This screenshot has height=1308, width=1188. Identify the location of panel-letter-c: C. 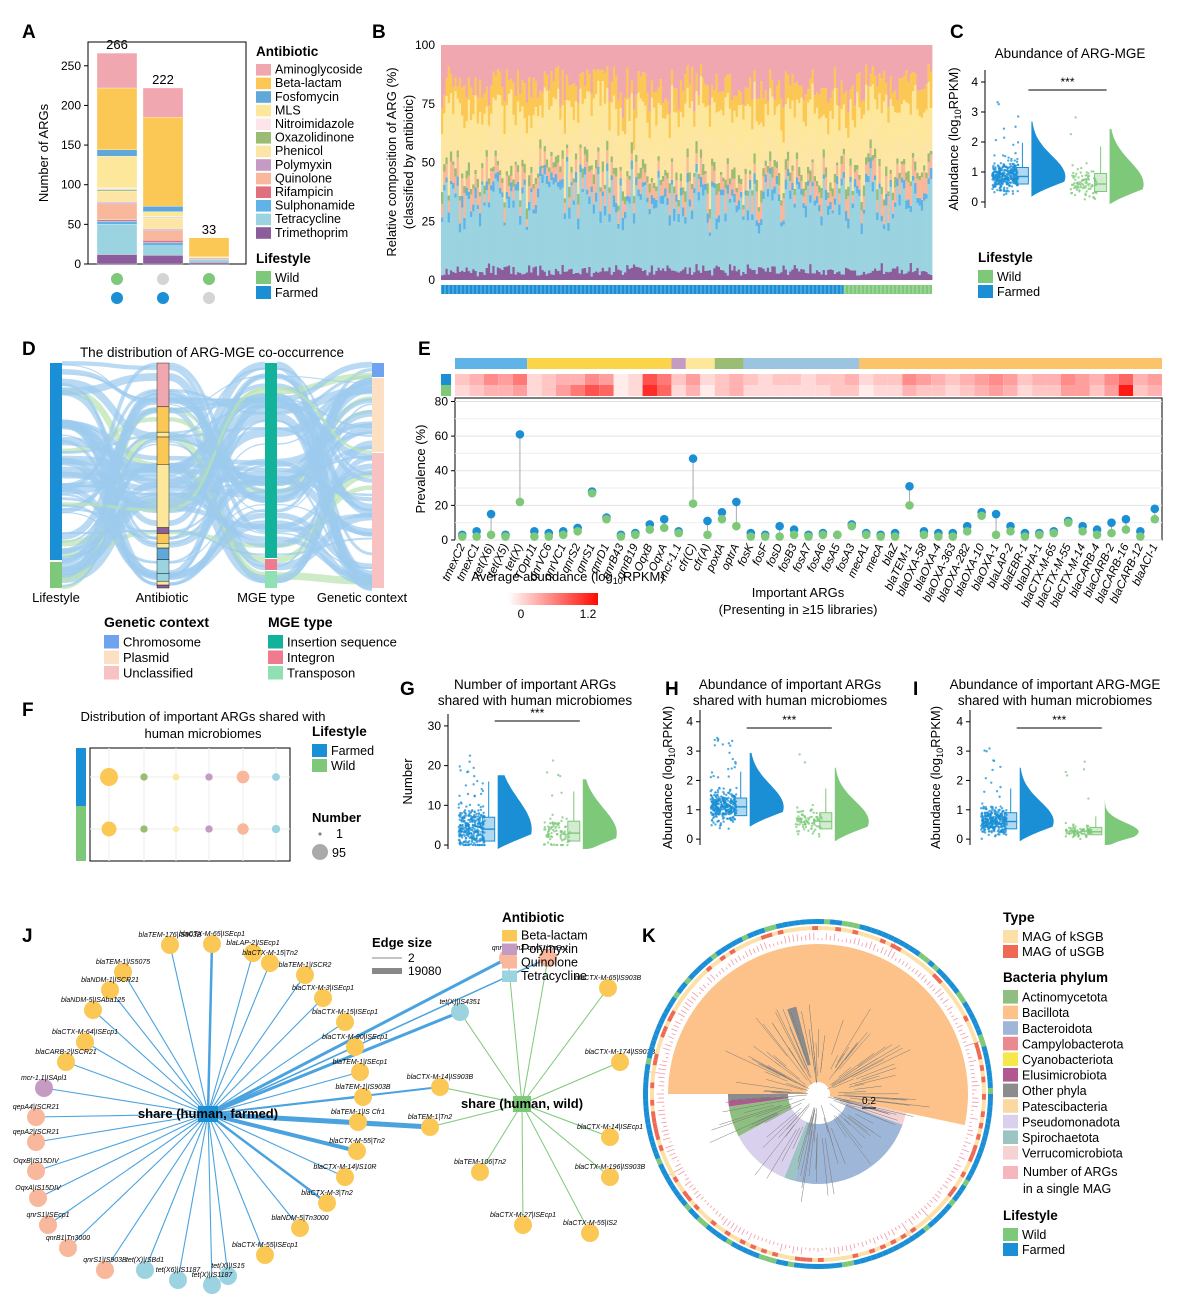
(957, 32).